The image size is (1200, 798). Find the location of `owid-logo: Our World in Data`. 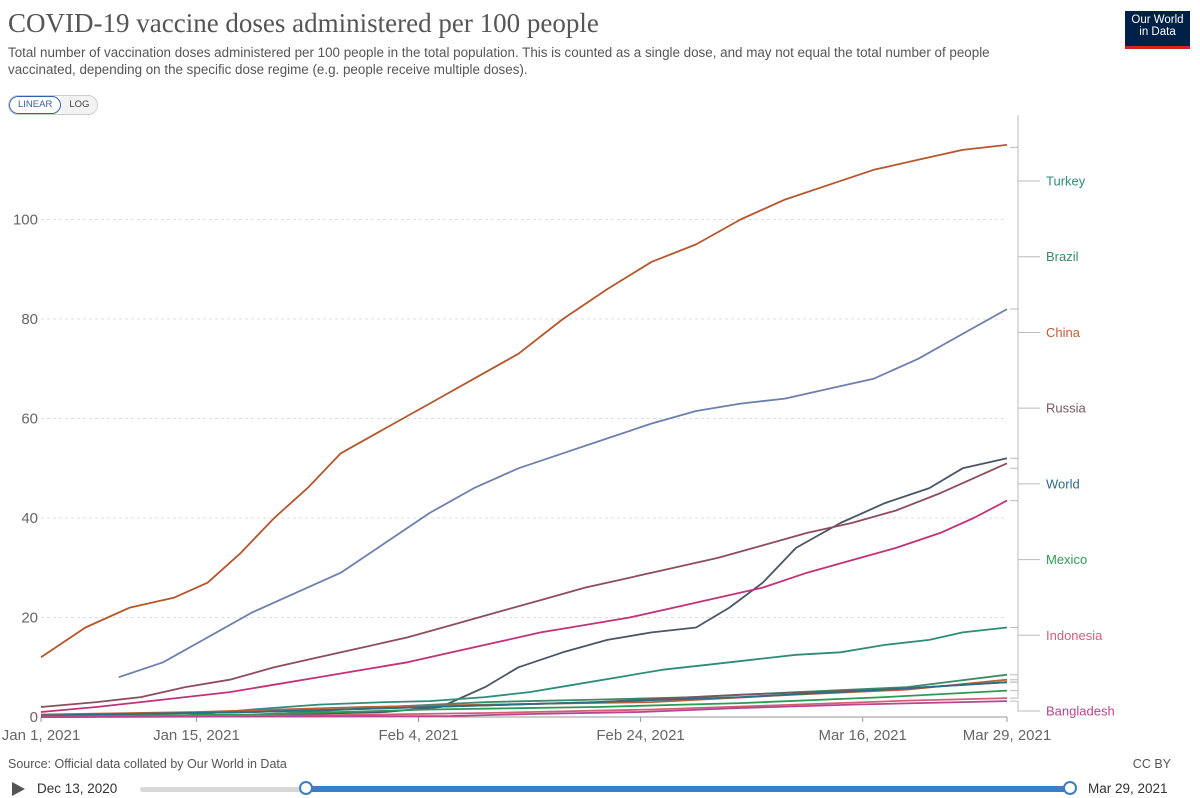

owid-logo: Our World in Data is located at coordinates (1157, 30).